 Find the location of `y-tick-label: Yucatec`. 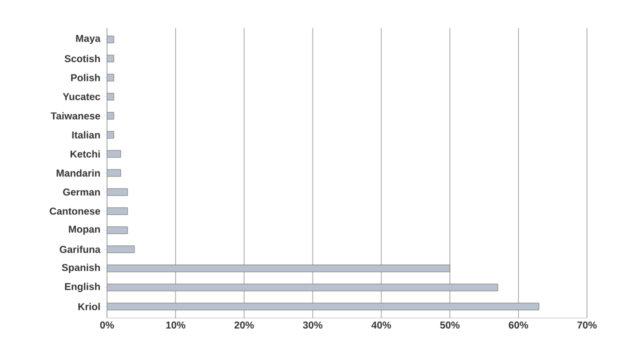

y-tick-label: Yucatec is located at coordinates (81, 96).